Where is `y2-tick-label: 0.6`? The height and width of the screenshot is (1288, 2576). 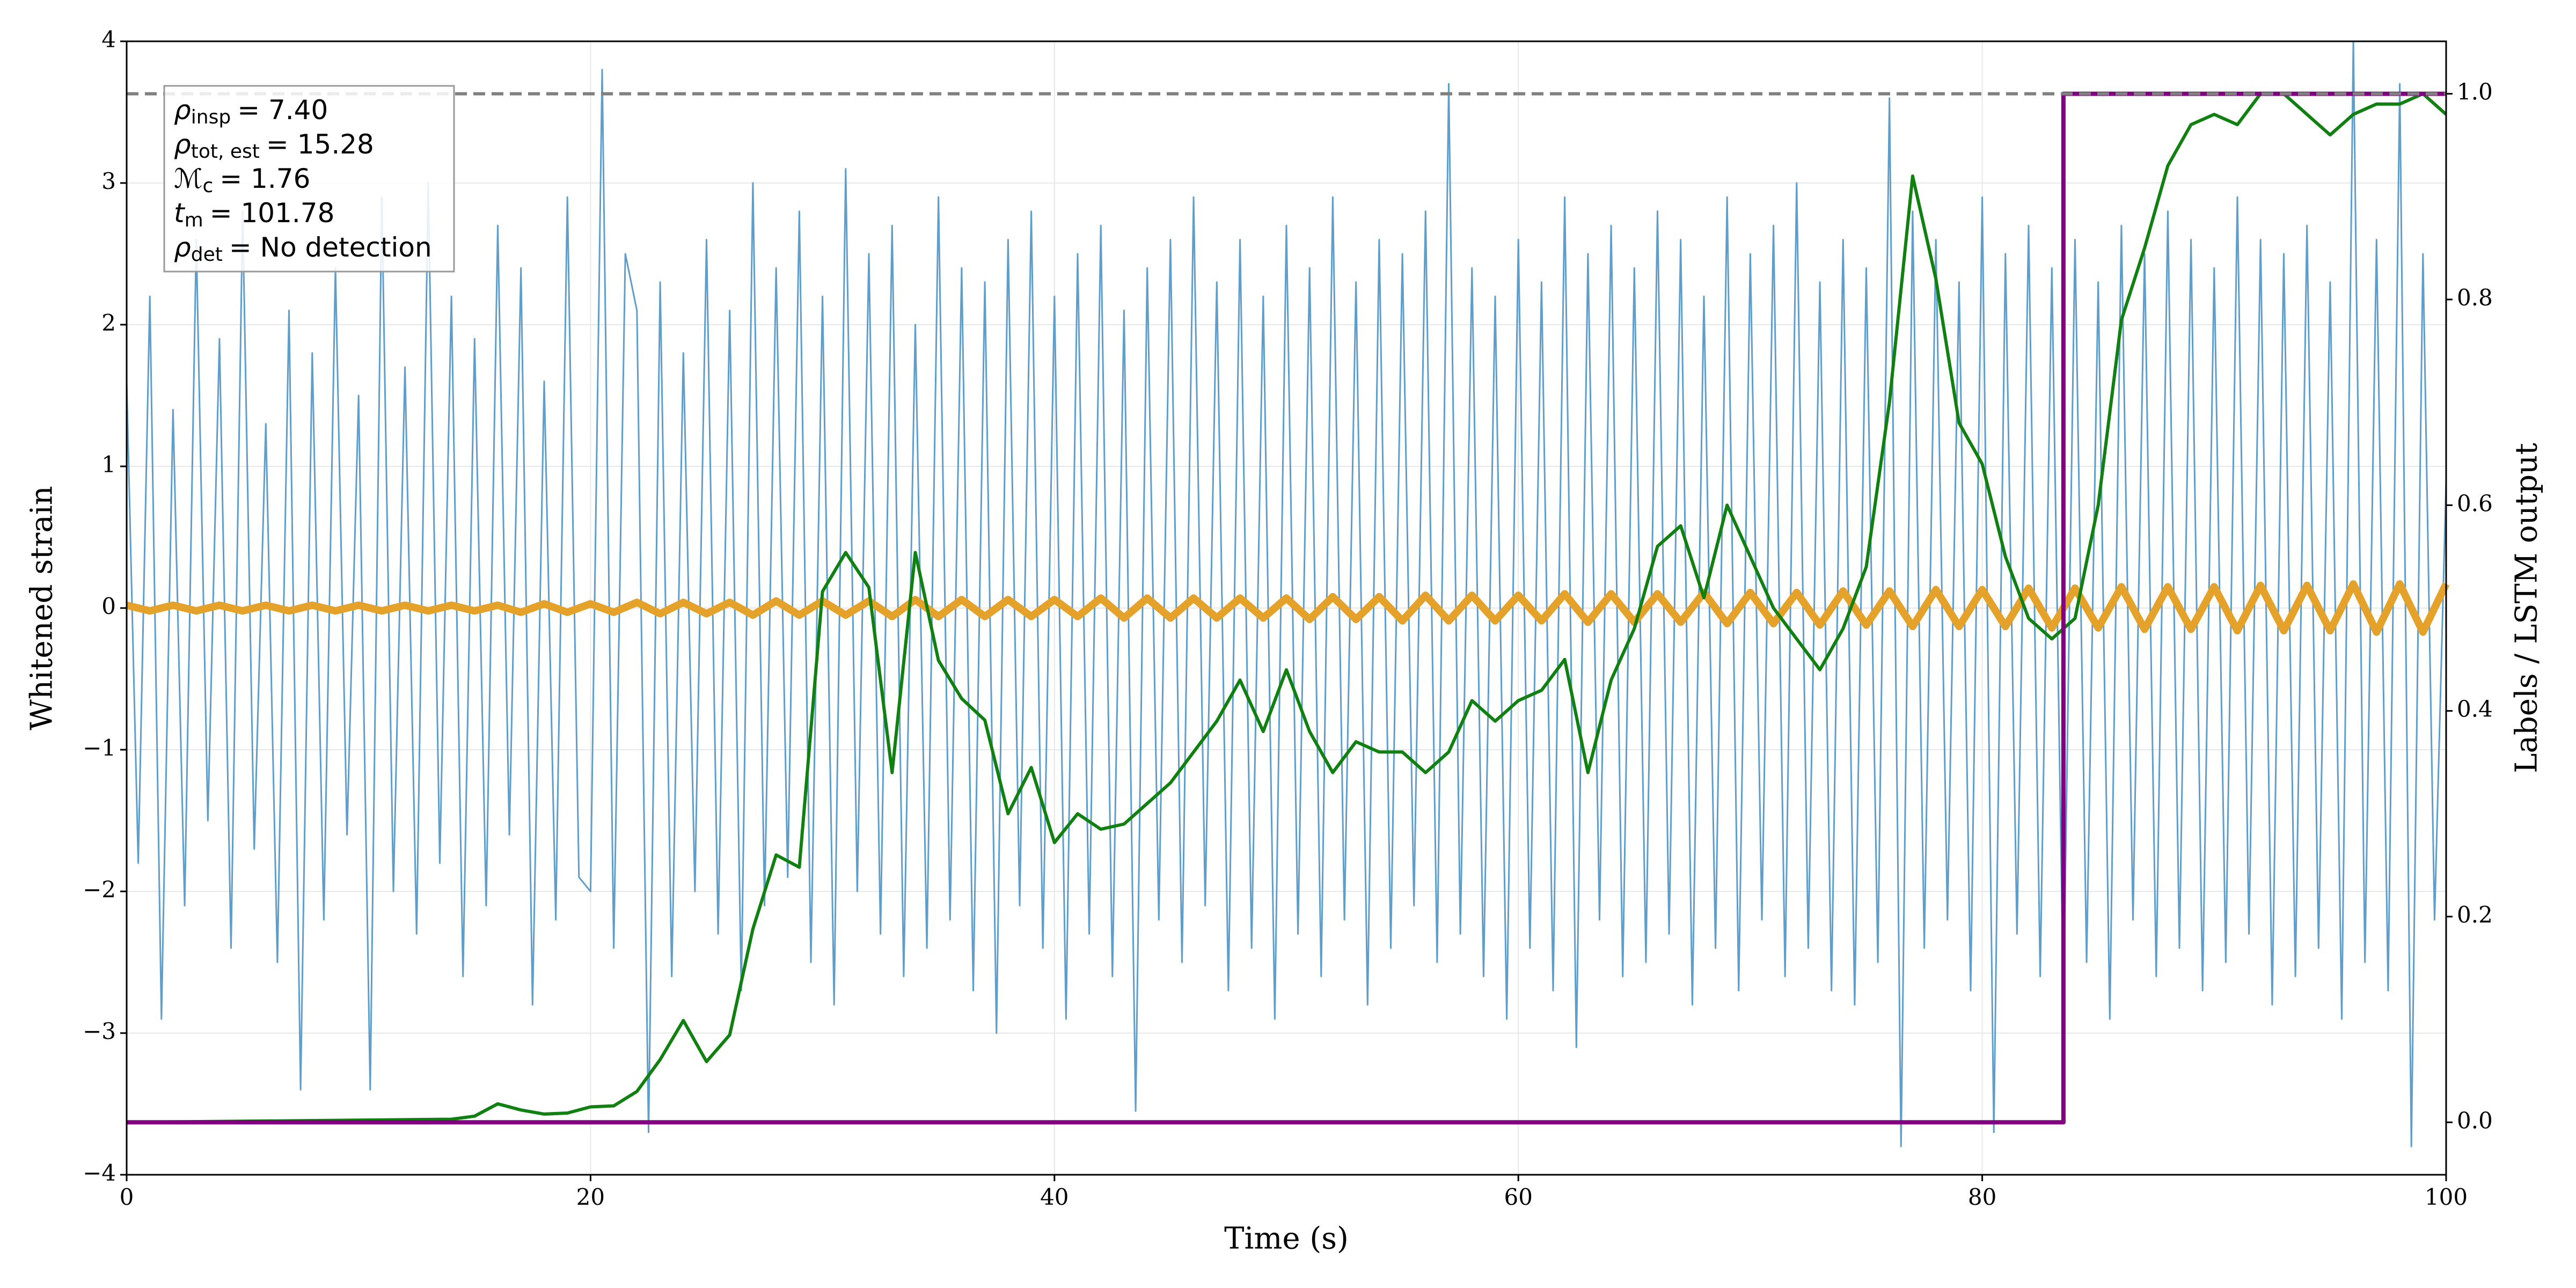
y2-tick-label: 0.6 is located at coordinates (2475, 503).